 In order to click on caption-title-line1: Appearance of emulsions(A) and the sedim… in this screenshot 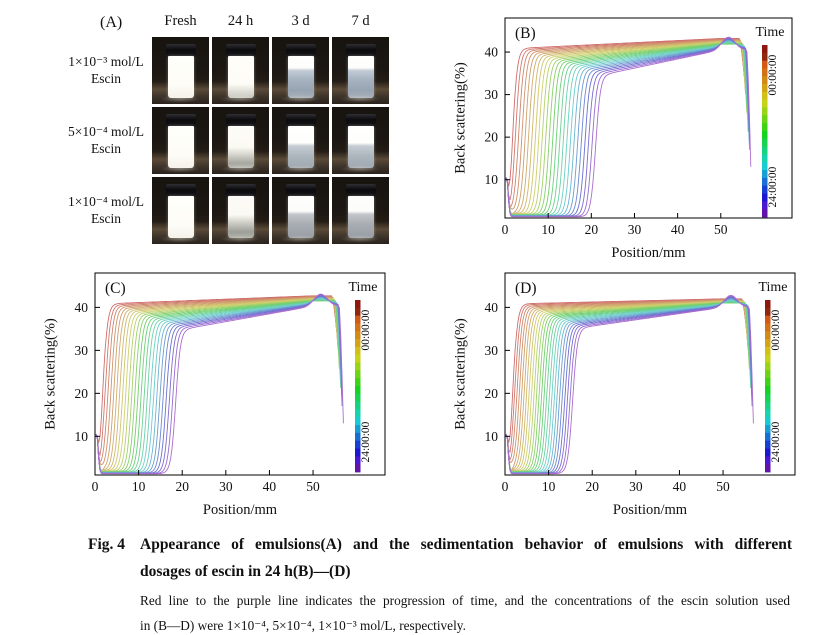, I will do `click(466, 544)`.